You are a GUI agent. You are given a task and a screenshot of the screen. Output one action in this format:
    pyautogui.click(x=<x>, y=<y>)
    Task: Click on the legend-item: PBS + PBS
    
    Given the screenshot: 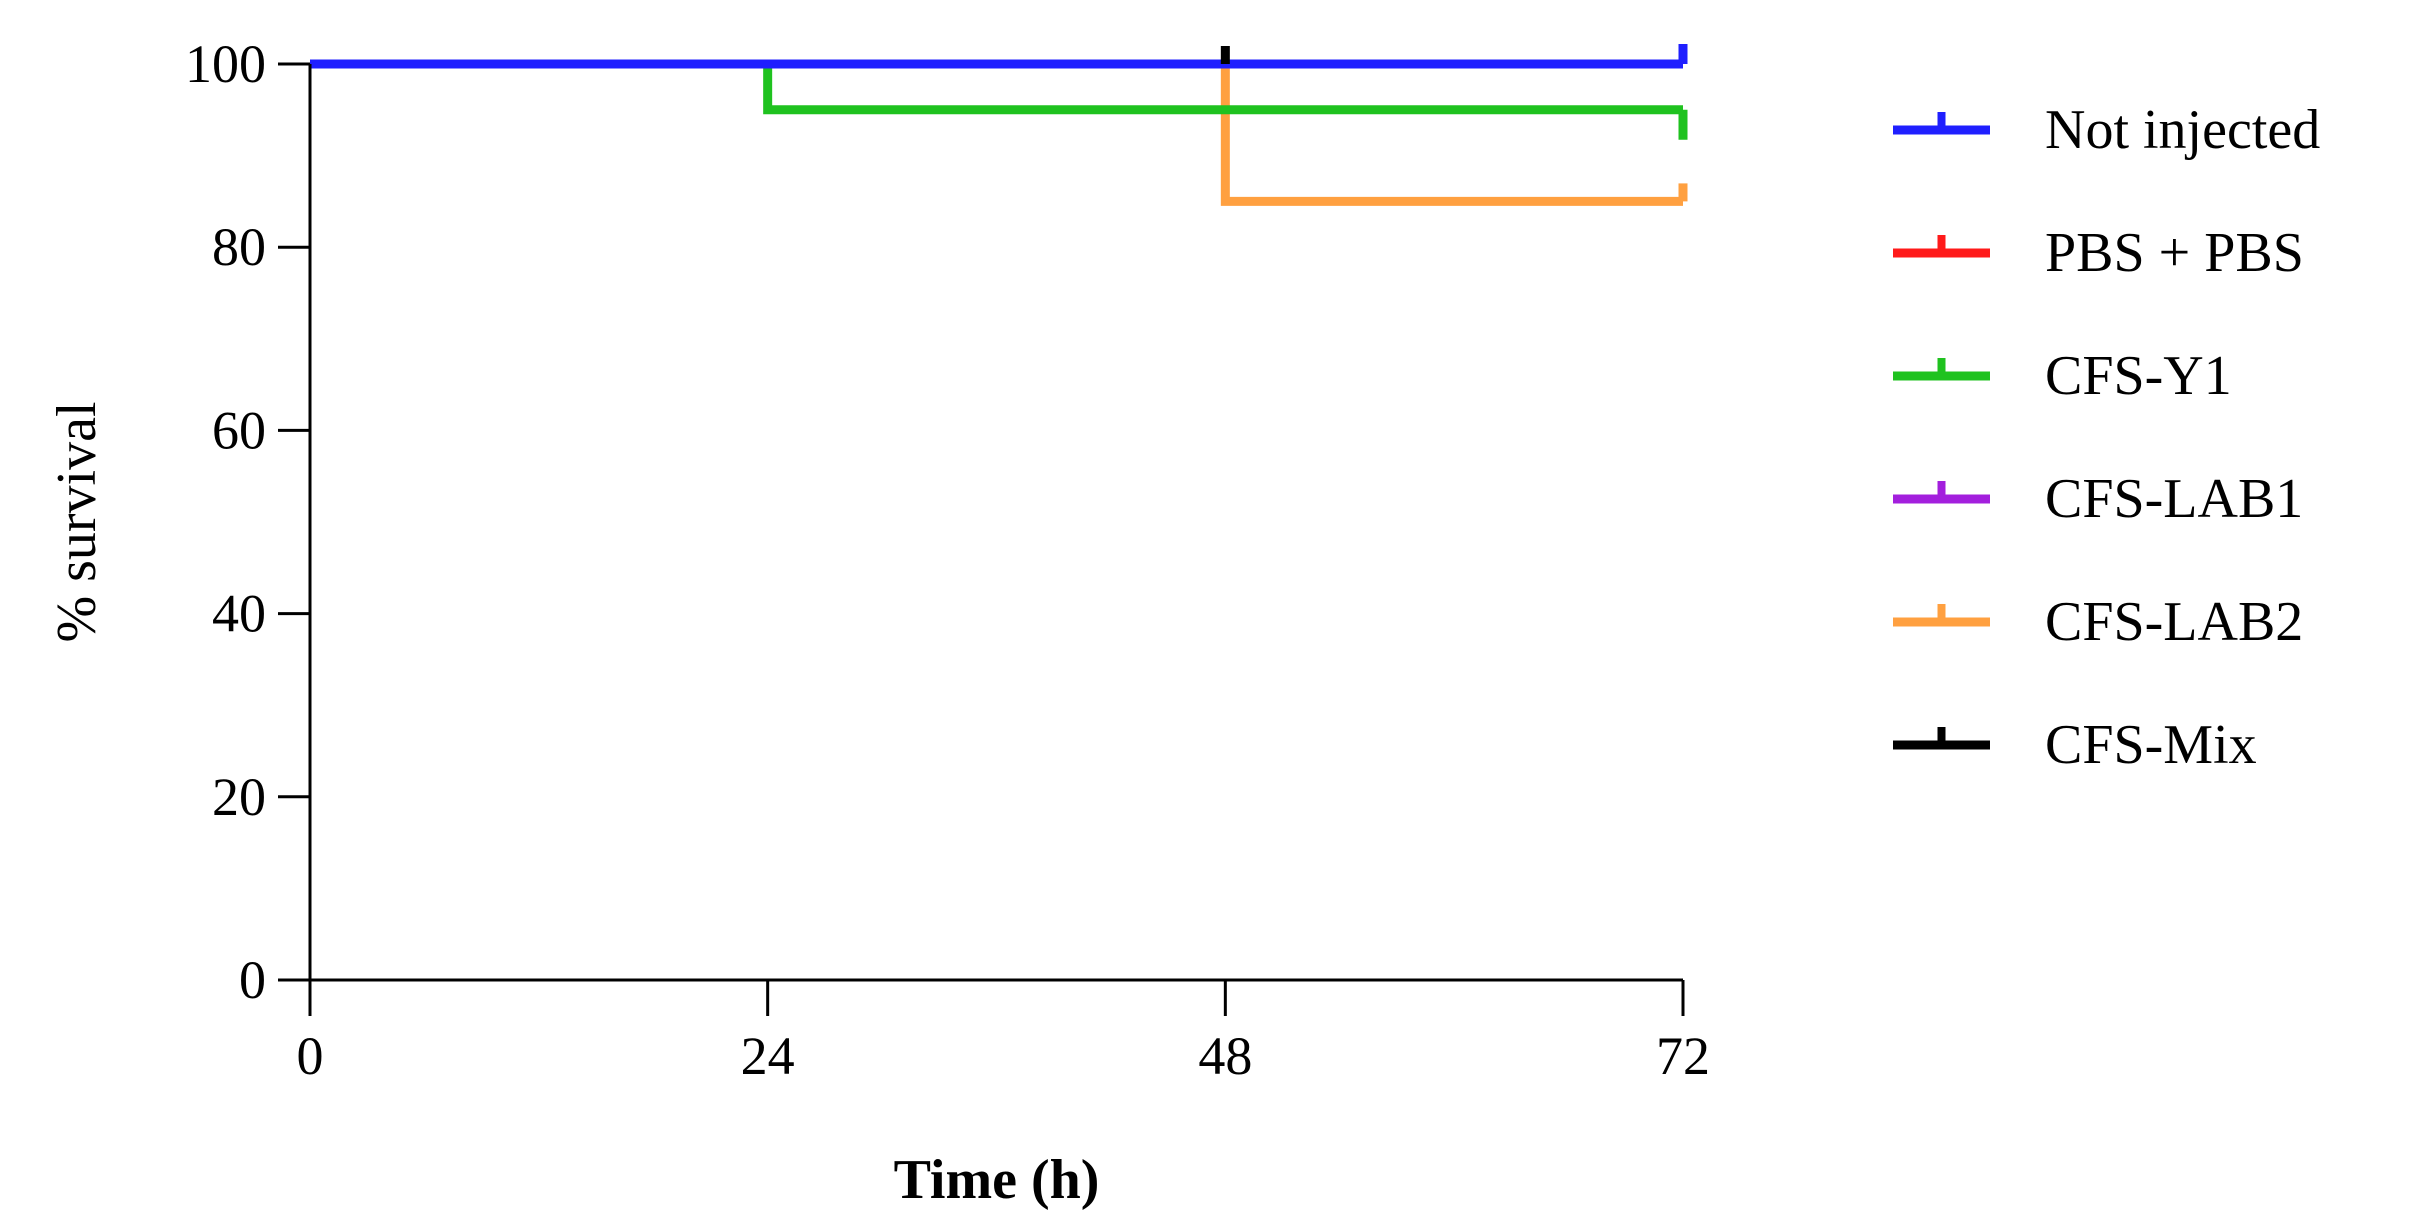 What is the action you would take?
    pyautogui.click(x=2098, y=253)
    